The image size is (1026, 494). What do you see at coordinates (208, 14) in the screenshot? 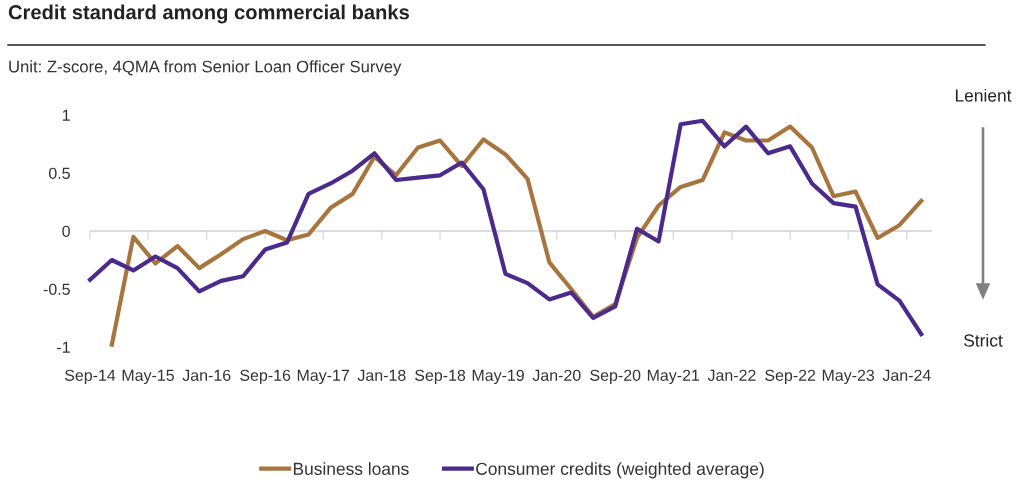
I see `chart-title: Credit standard among commercial banks` at bounding box center [208, 14].